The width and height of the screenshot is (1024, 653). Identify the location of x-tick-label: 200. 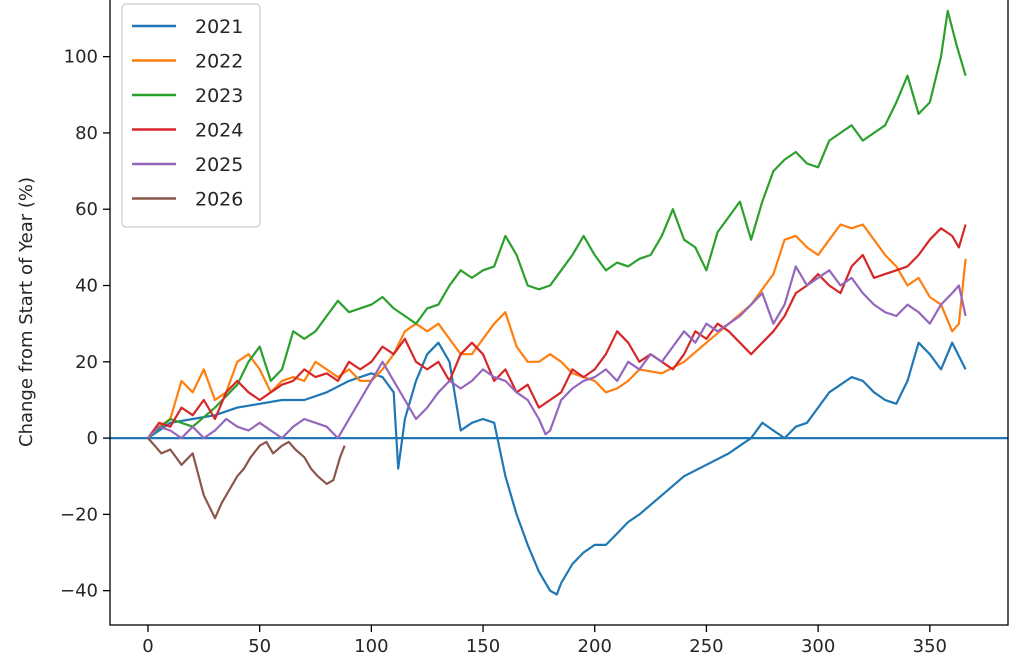
(595, 644).